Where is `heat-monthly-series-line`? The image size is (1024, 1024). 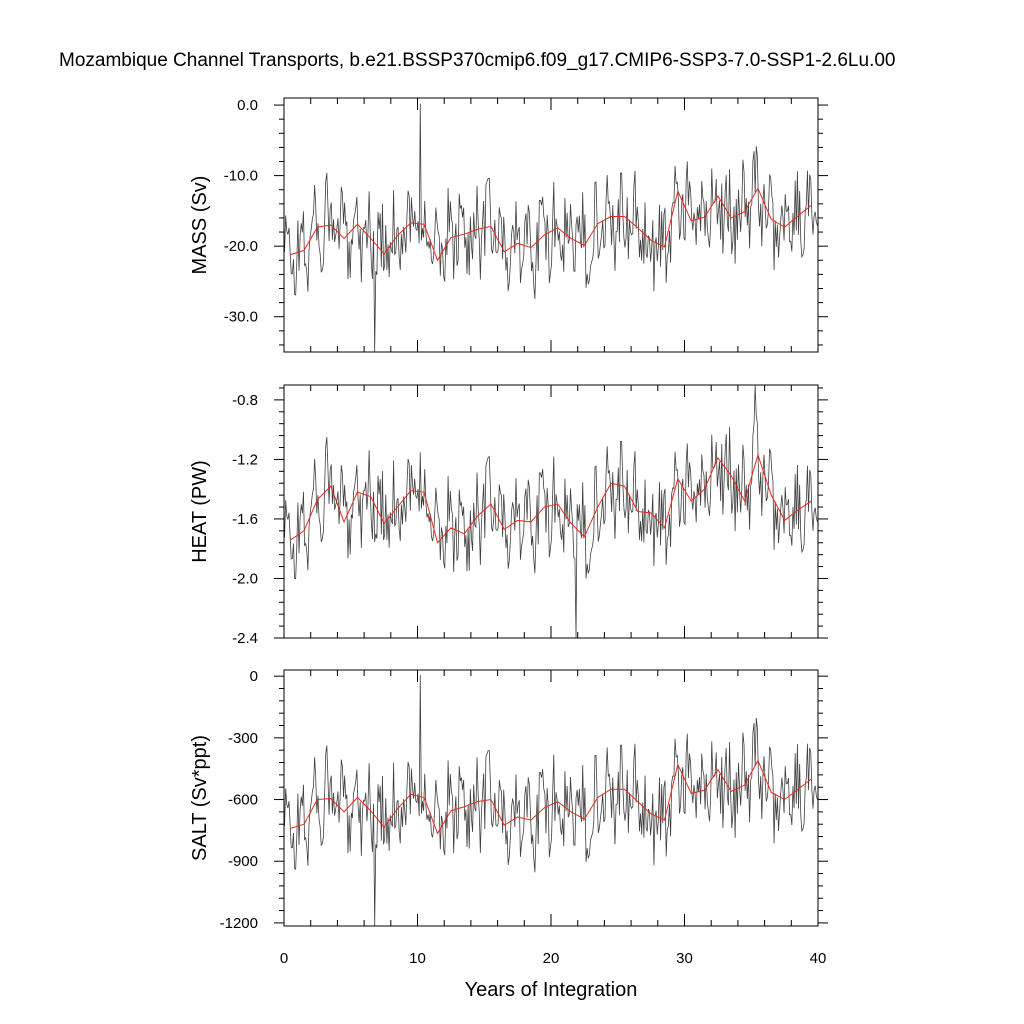
heat-monthly-series-line is located at coordinates (551, 511).